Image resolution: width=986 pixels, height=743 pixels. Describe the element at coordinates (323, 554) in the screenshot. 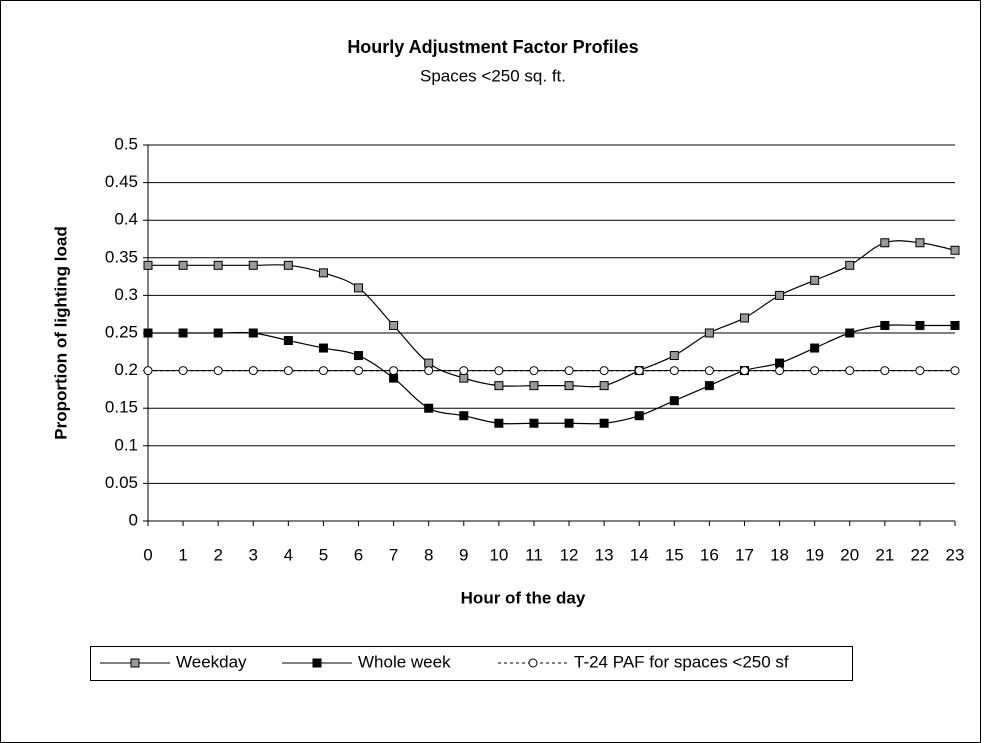

I see `x-tick-label: 5` at that location.